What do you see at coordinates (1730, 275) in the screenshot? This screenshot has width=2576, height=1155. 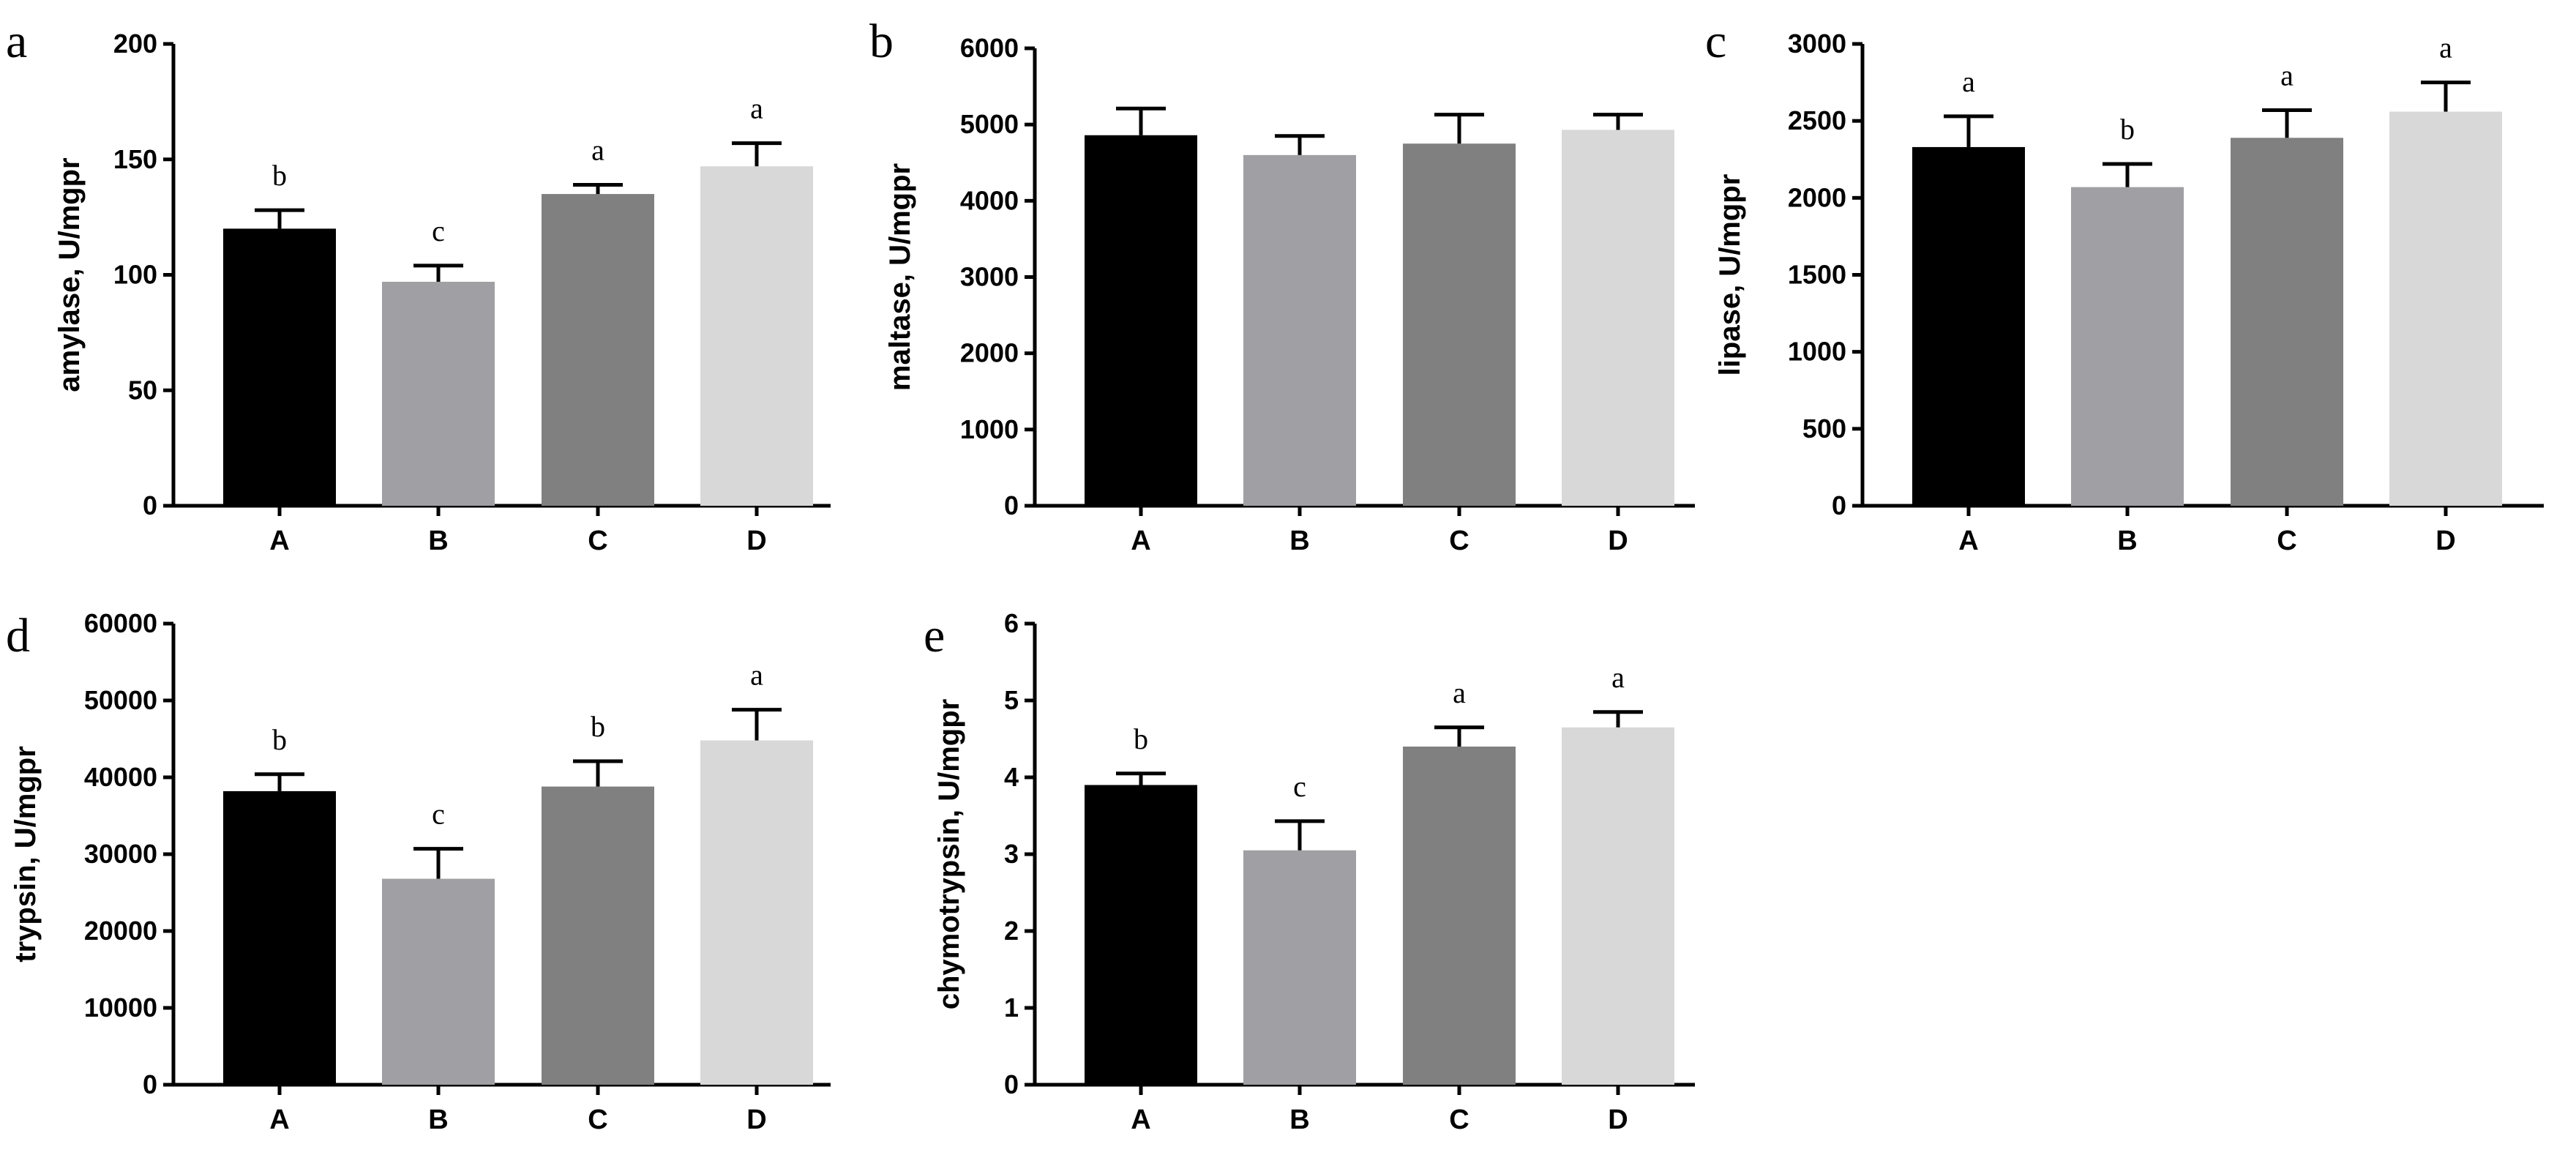 I see `y-axis-title: lipase, U/mgpr` at bounding box center [1730, 275].